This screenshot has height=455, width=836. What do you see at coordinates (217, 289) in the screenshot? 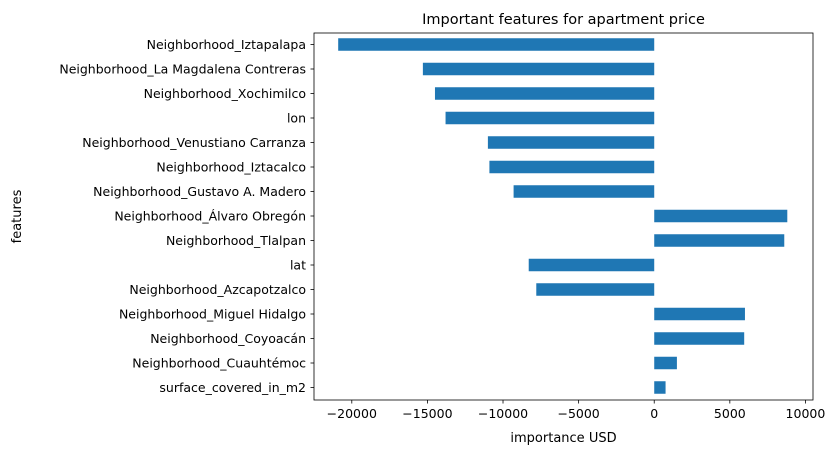
I see `y-tick-label: Neighborhood_Azcapotzalco` at bounding box center [217, 289].